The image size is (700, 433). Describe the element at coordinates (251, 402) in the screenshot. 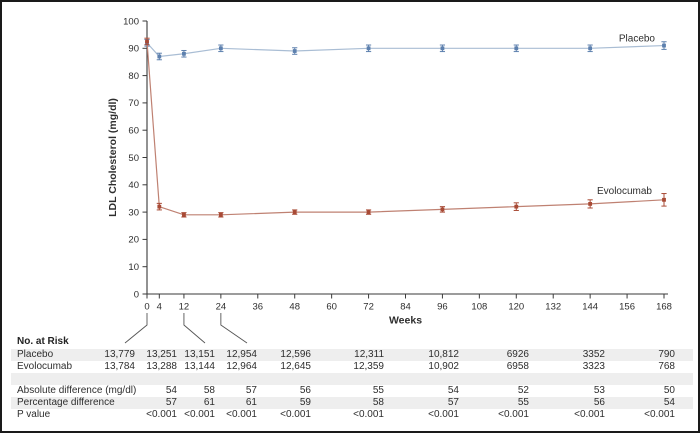

I see `risk-cell: 61` at that location.